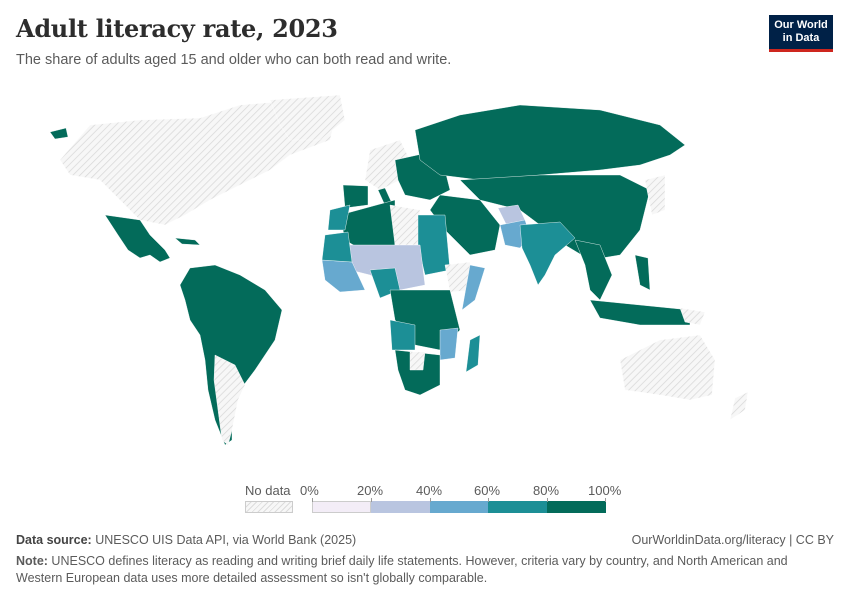  What do you see at coordinates (692, 316) in the screenshot?
I see `region-png` at bounding box center [692, 316].